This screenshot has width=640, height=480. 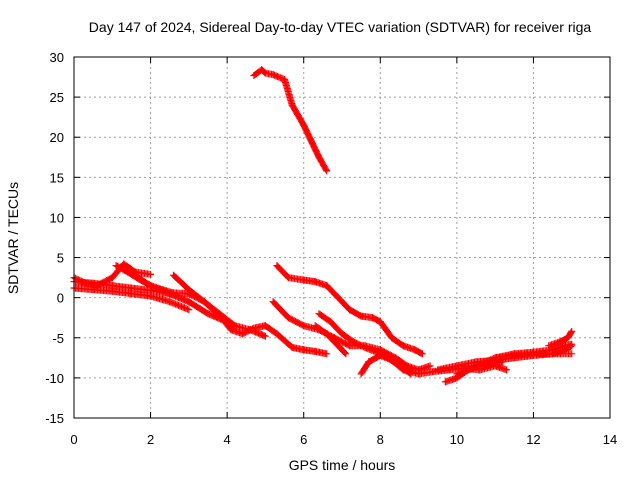 What do you see at coordinates (150, 439) in the screenshot?
I see `x-tick-label: 2` at bounding box center [150, 439].